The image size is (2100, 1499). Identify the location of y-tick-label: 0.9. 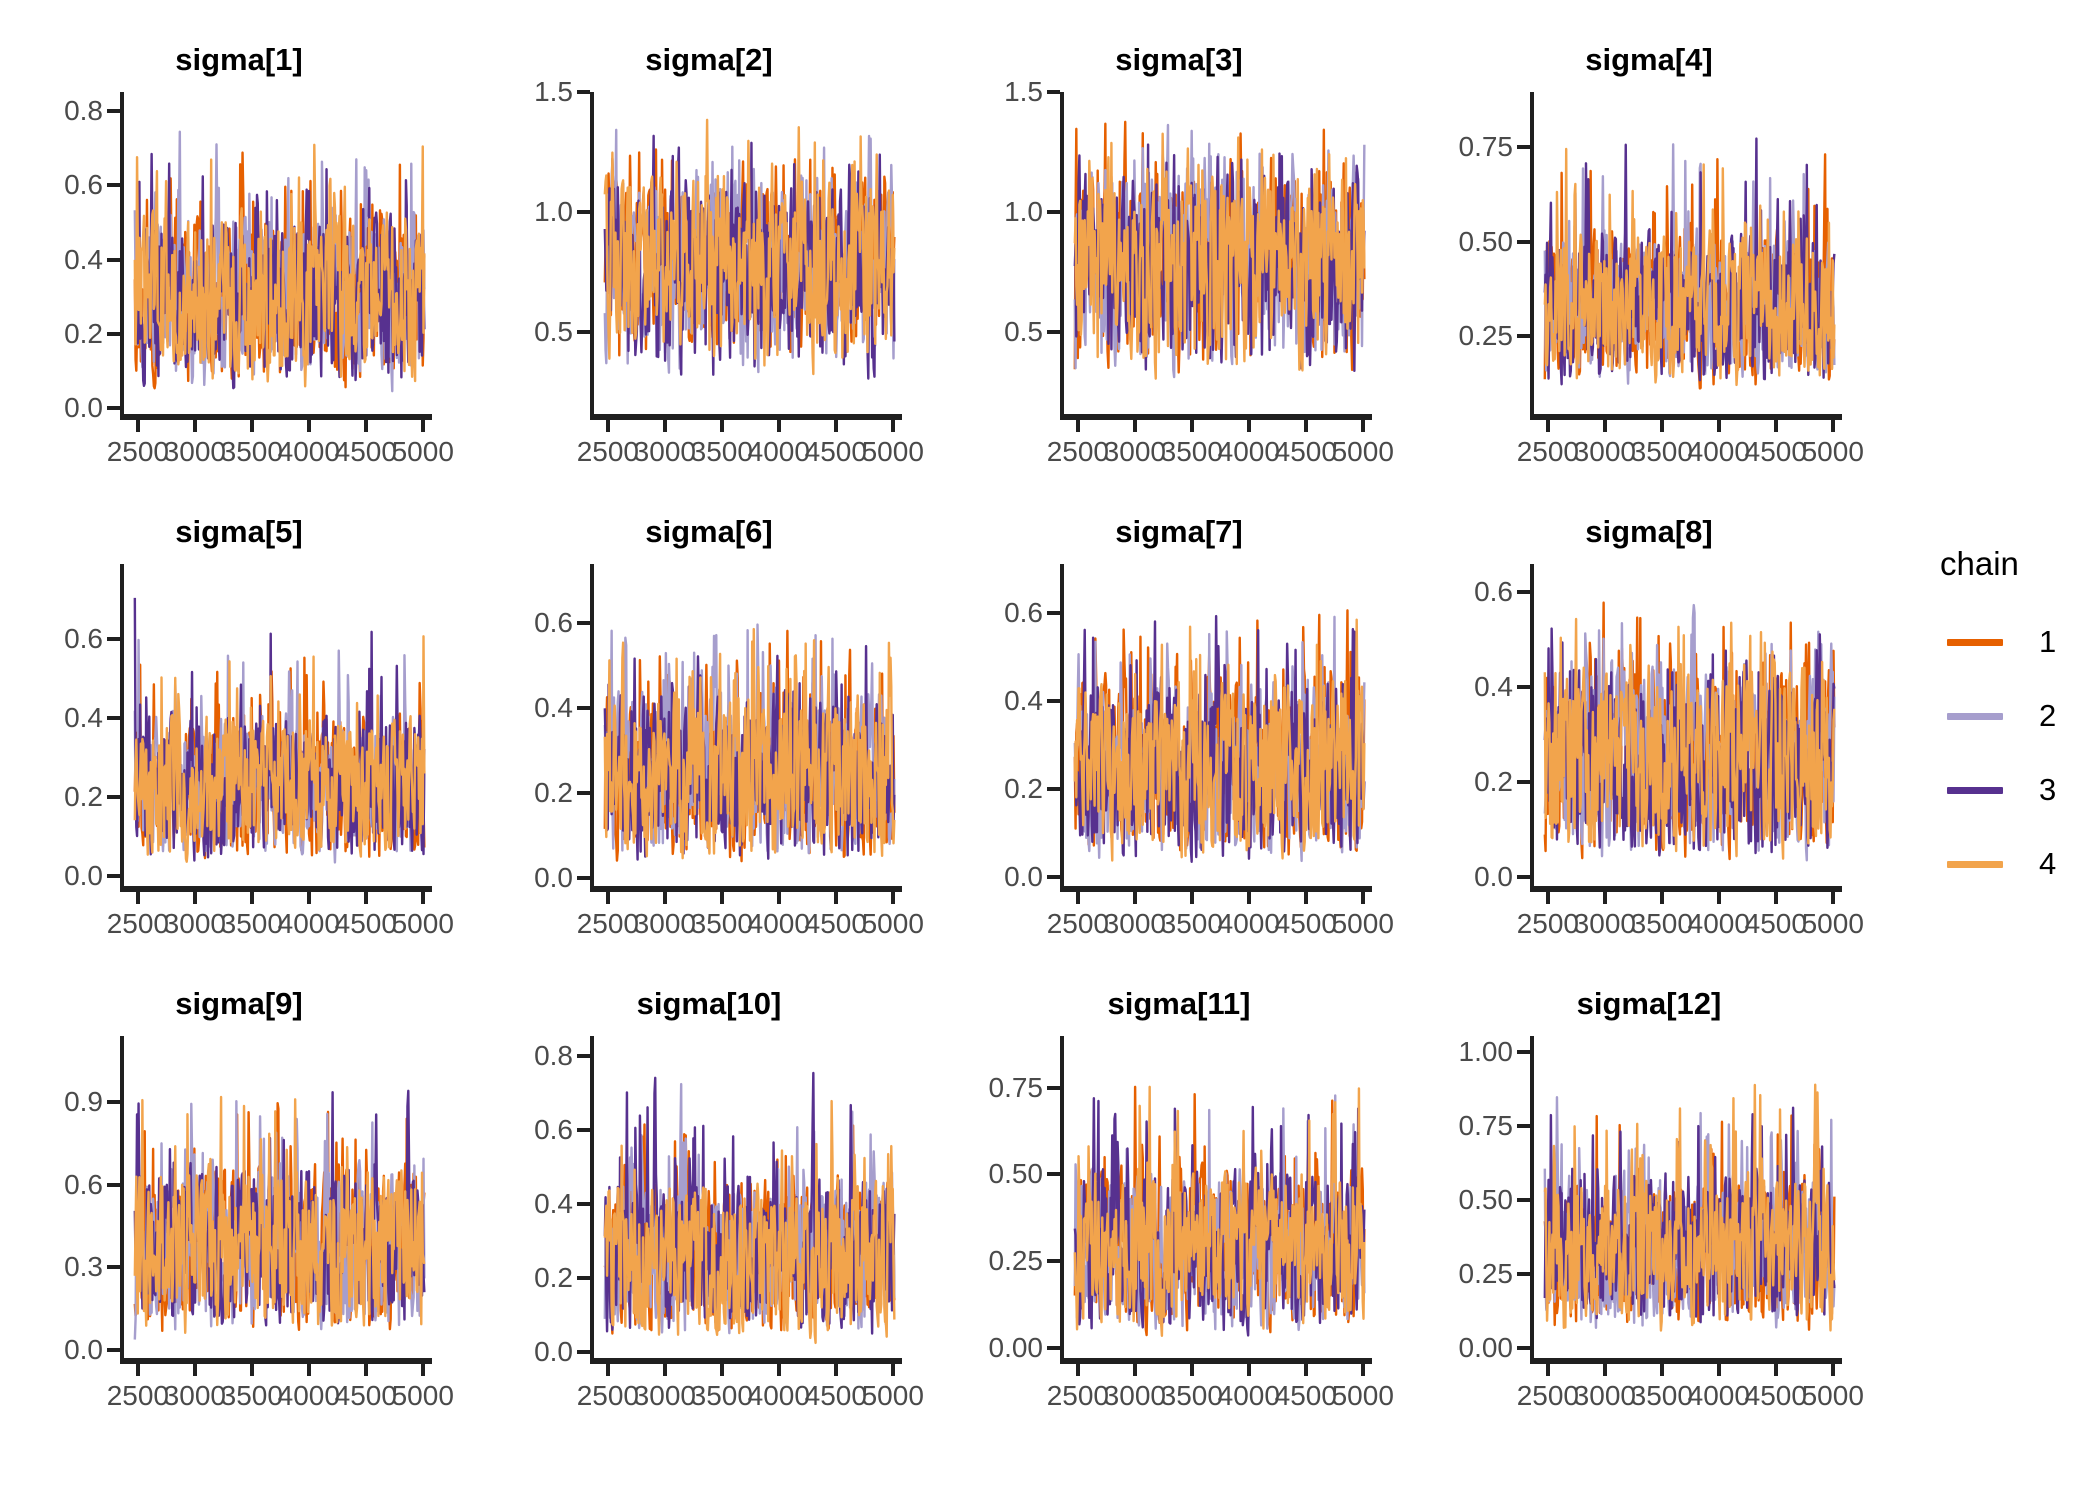
(83, 1102).